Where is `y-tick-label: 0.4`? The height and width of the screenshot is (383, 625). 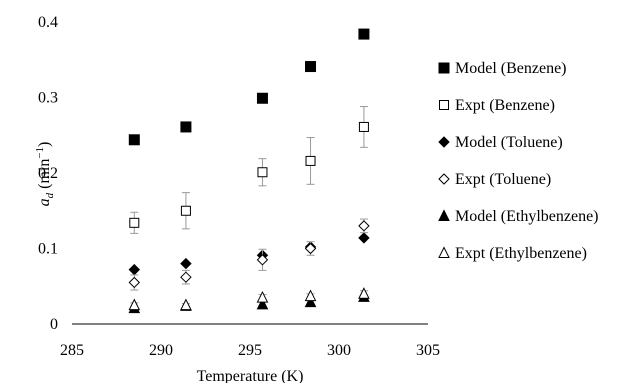 y-tick-label: 0.4 is located at coordinates (48, 22).